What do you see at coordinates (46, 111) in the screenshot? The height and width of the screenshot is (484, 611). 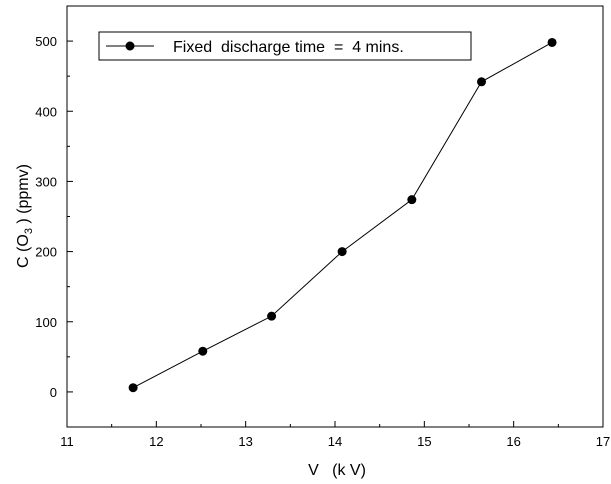 I see `y-tick-label: 400` at bounding box center [46, 111].